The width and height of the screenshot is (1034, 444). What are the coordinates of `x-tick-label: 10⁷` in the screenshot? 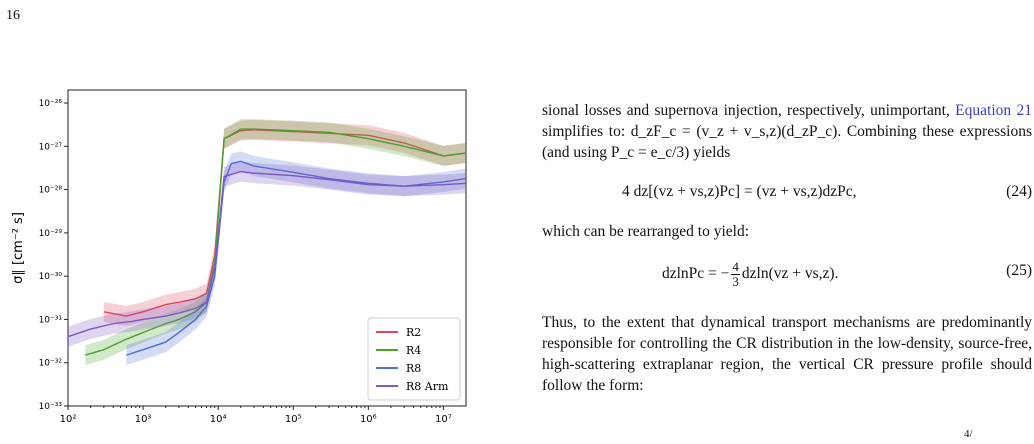 It's located at (443, 419).